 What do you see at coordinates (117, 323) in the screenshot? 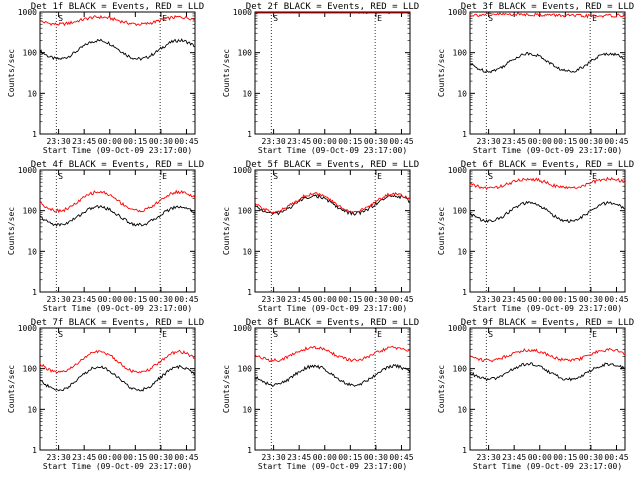
I see `chart-title: Det 7f BLACK = Events, RED = LLD` at bounding box center [117, 323].